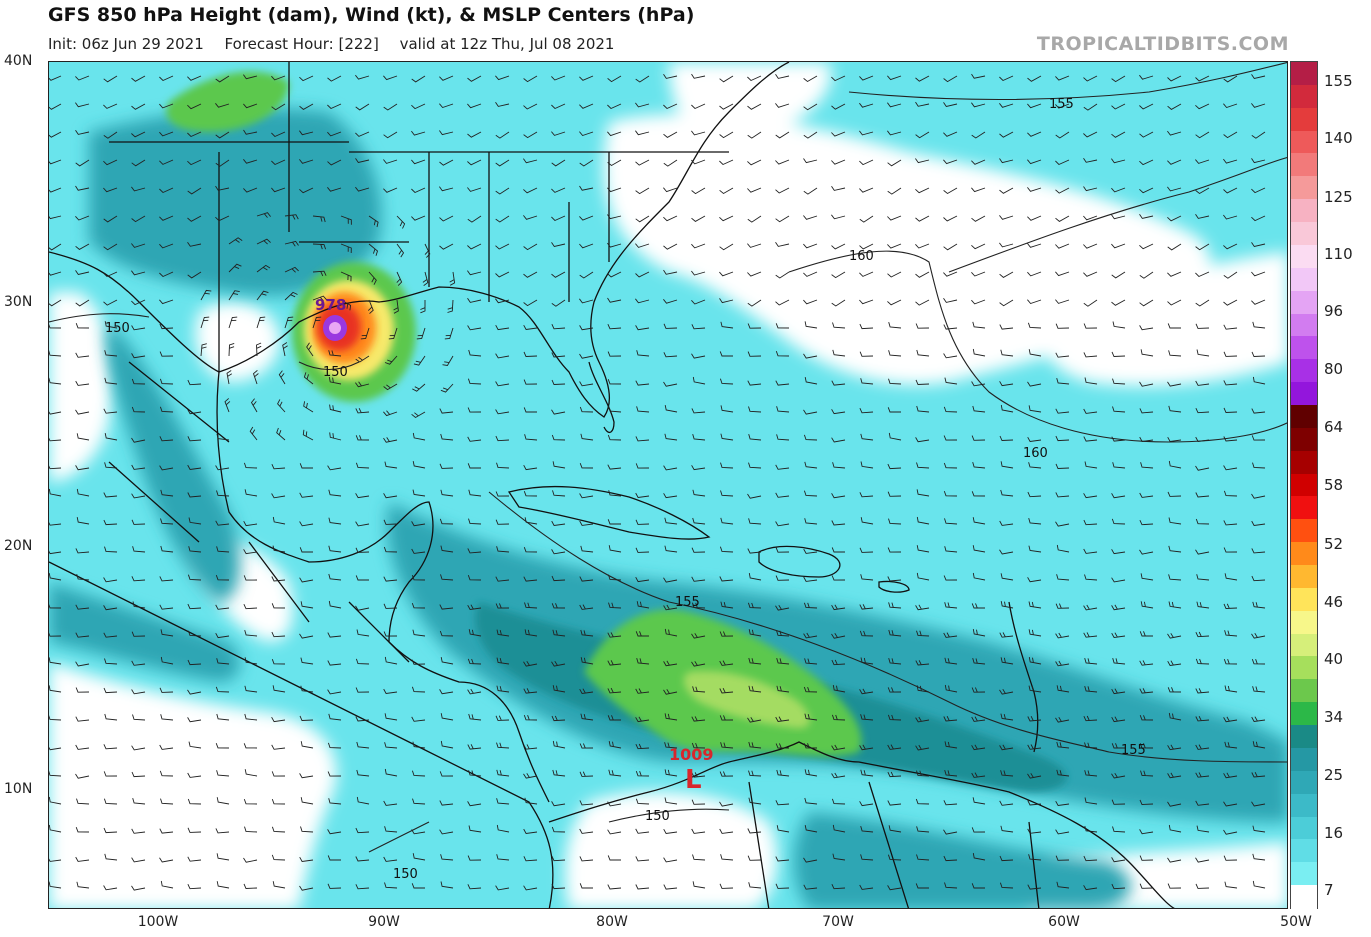 This screenshot has width=1371, height=937. Describe the element at coordinates (99, 318) in the screenshot. I see `contour-150-west` at that location.